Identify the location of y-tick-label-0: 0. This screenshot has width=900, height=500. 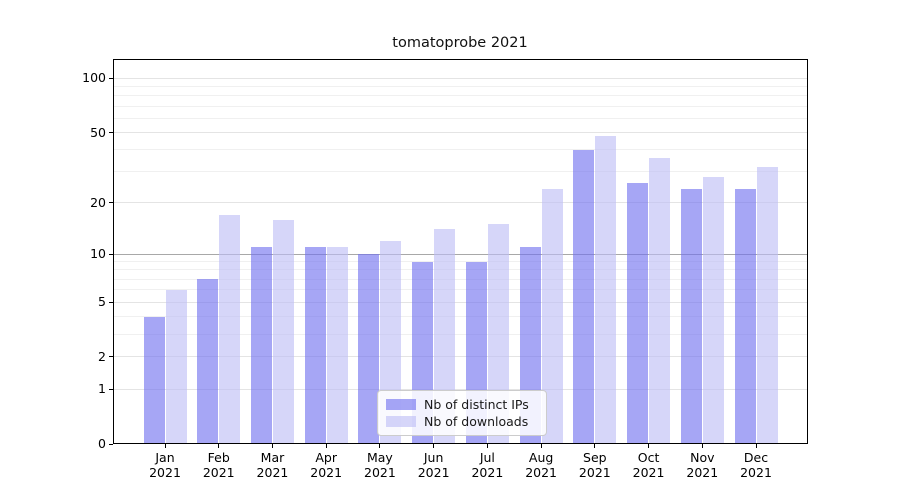
(102, 443).